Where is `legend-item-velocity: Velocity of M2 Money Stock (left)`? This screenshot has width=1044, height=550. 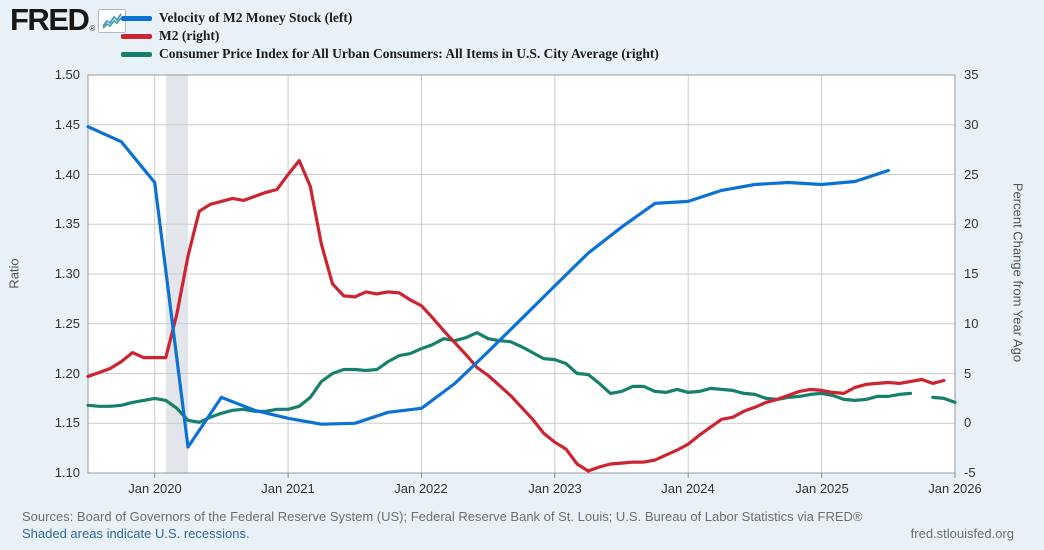
legend-item-velocity: Velocity of M2 Money Stock (left) is located at coordinates (390, 18).